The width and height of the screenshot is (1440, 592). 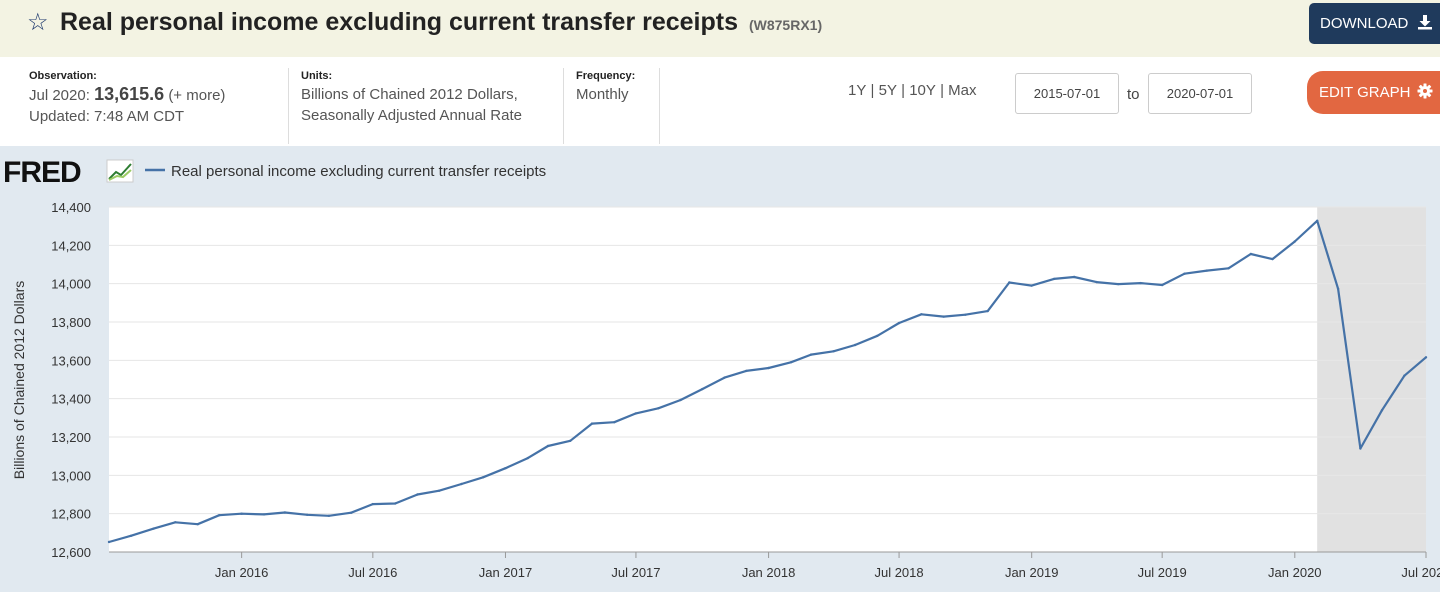 What do you see at coordinates (1373, 92) in the screenshot?
I see `edit-graph-button: EDIT GRAPH` at bounding box center [1373, 92].